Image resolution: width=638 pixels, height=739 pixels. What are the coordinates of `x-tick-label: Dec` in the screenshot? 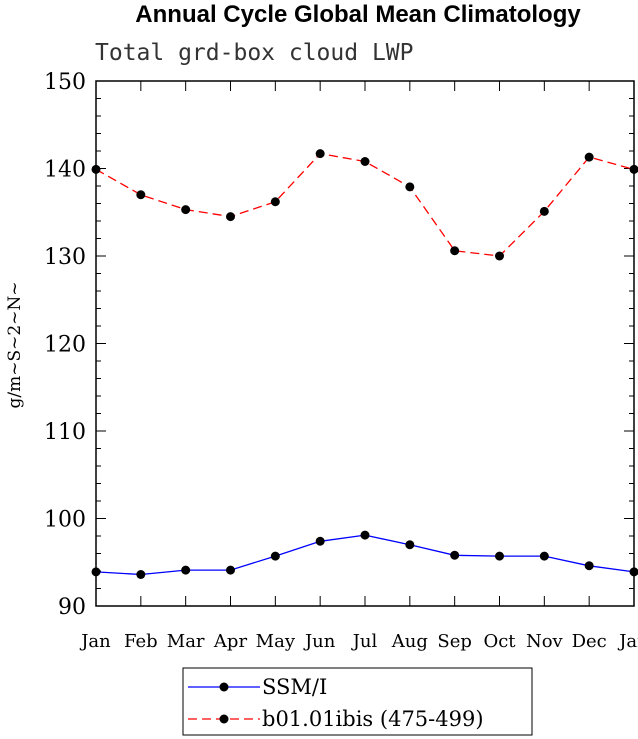 It's located at (589, 641).